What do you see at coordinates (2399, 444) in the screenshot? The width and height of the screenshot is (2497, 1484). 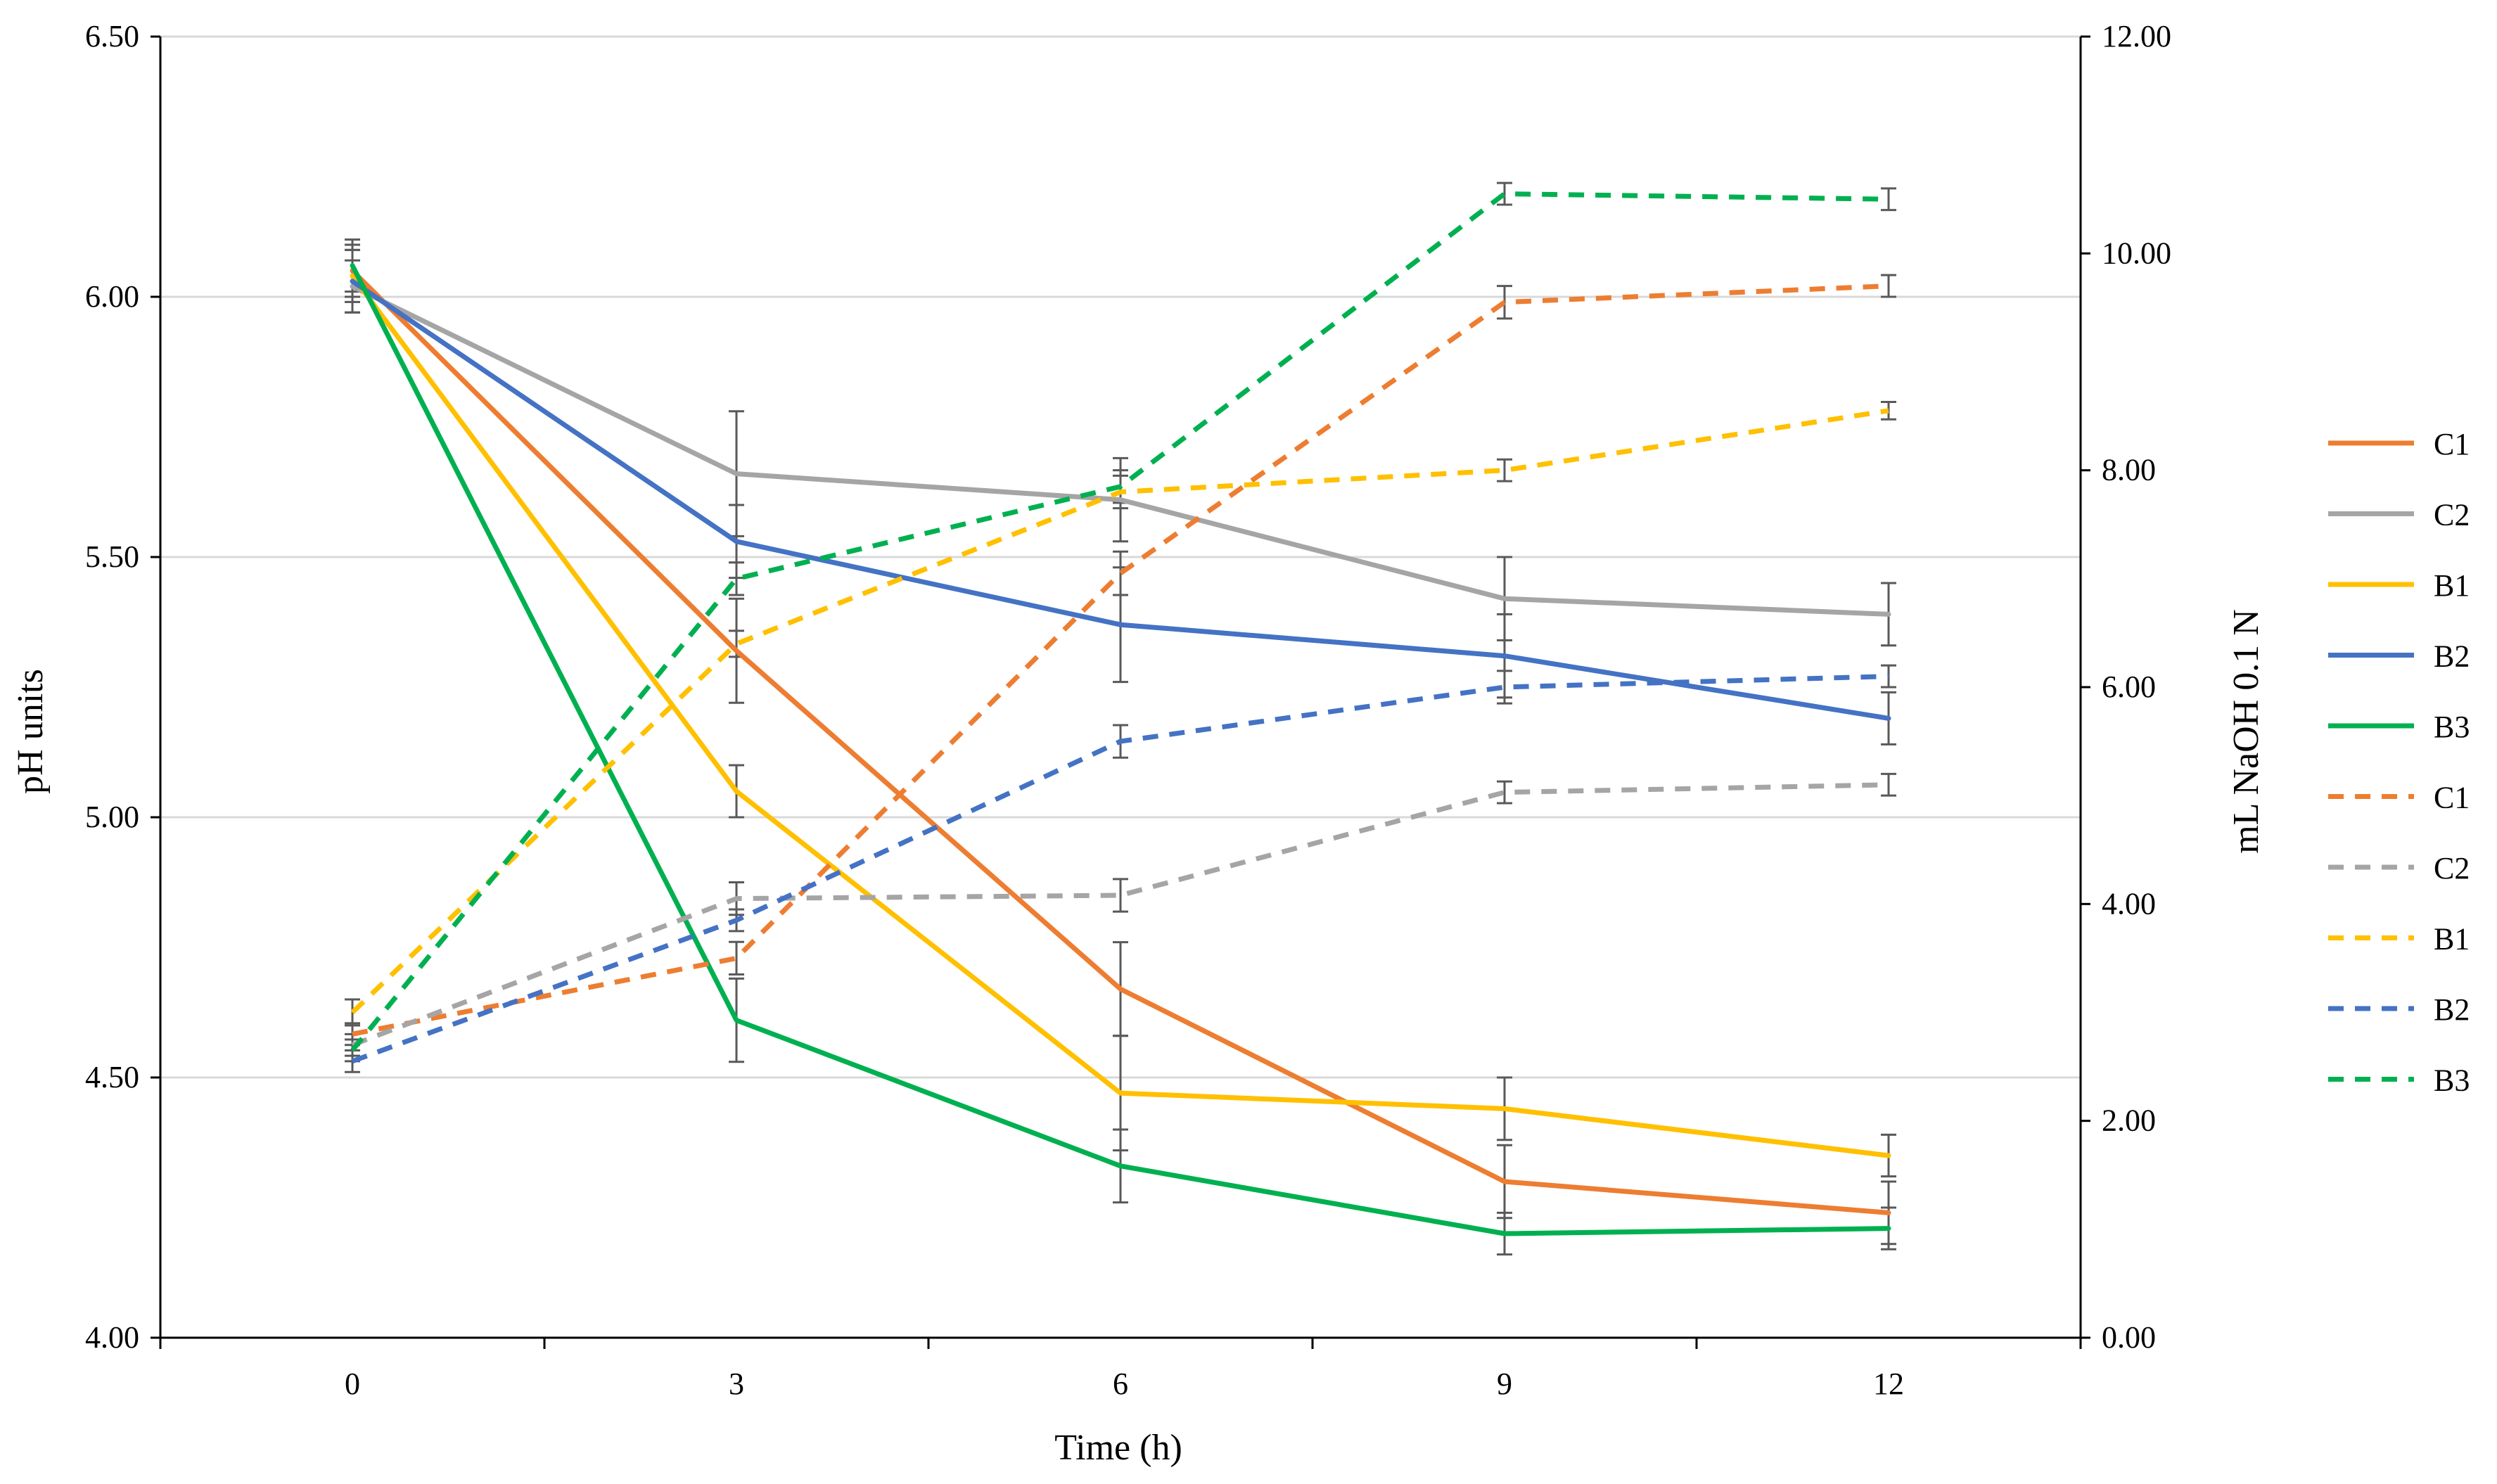 I see `legend-item-c1-solid: C1` at bounding box center [2399, 444].